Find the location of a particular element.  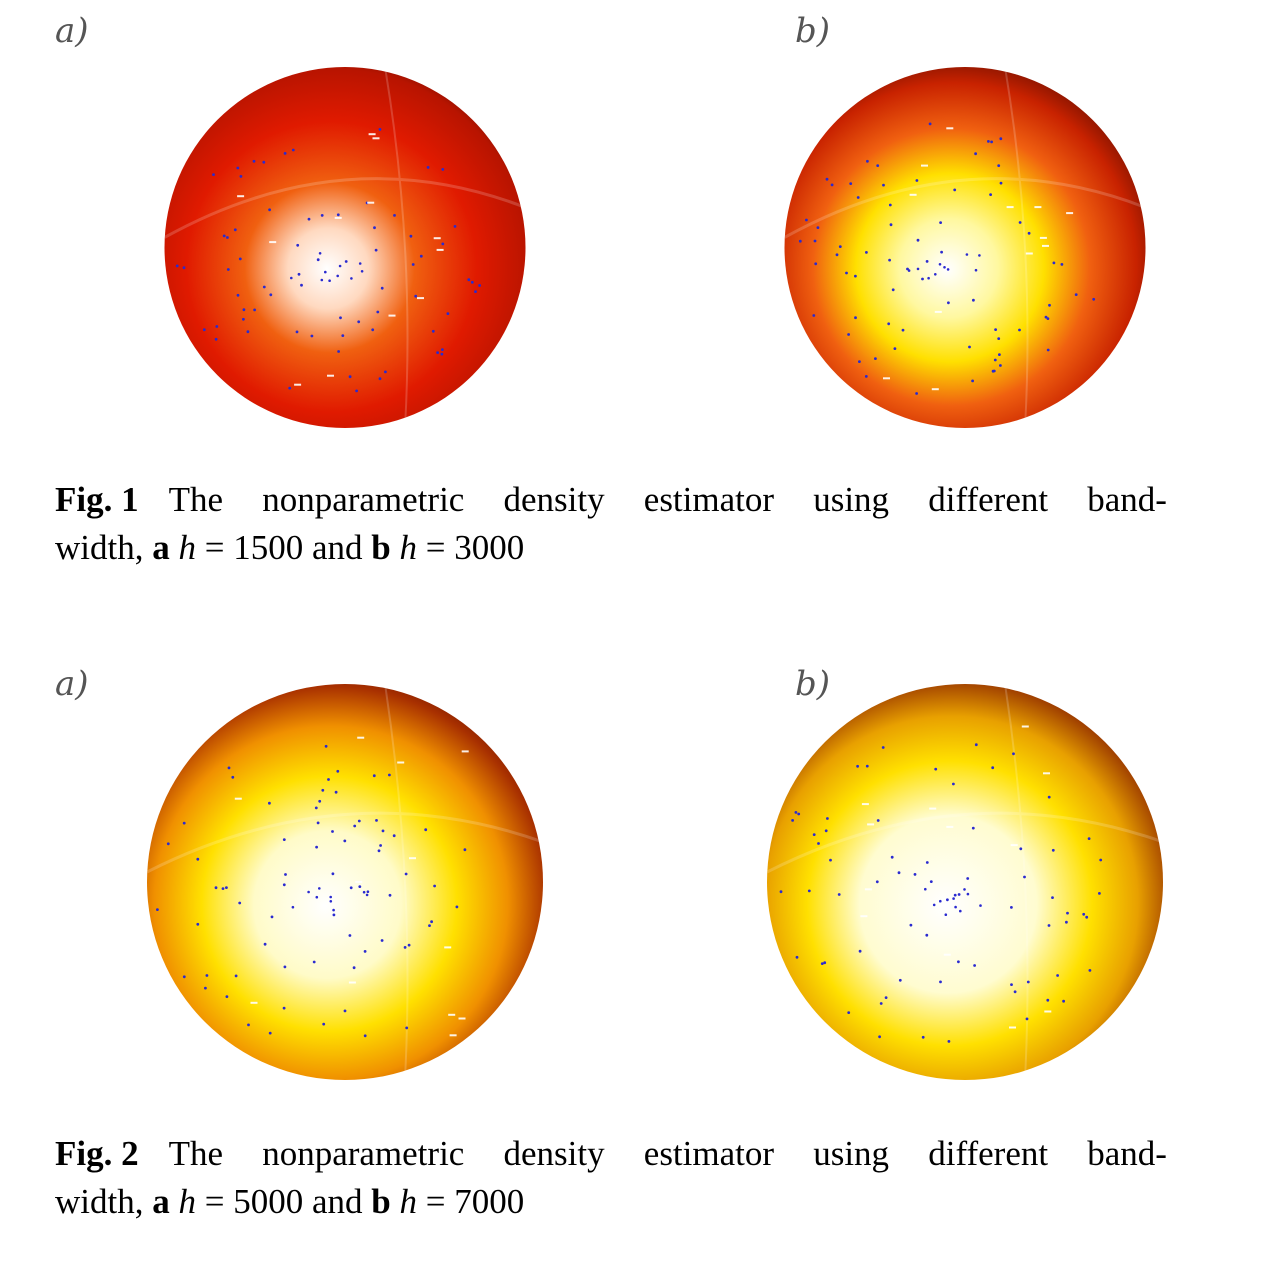

fig1-sphere-a is located at coordinates (345, 247).